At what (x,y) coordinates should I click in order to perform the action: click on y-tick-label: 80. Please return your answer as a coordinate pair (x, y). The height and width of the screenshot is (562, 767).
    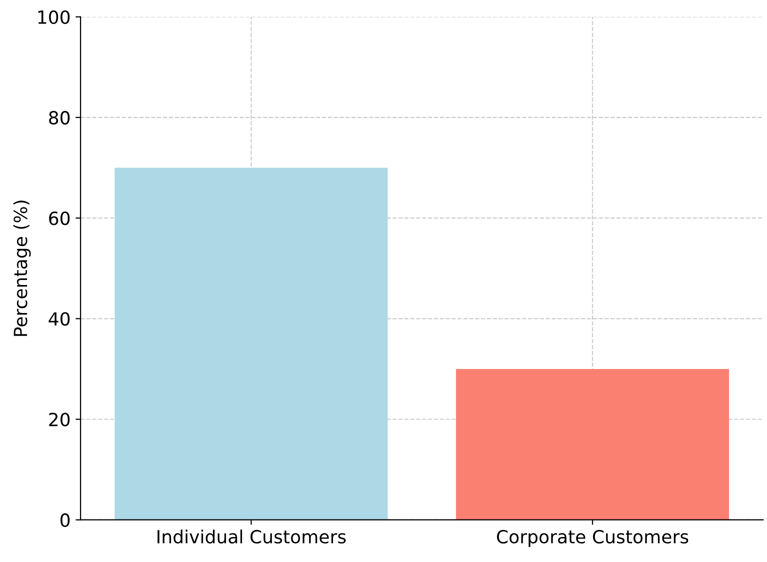
    Looking at the image, I should click on (59, 117).